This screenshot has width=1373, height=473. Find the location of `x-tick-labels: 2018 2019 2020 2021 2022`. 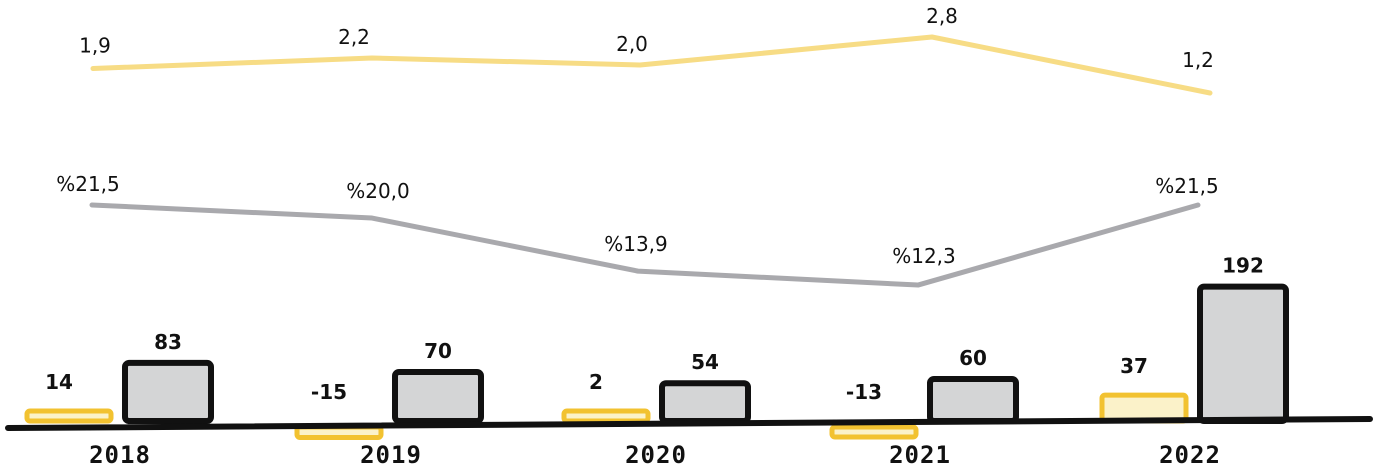

x-tick-labels: 2018 2019 2020 2021 2022 is located at coordinates (655, 455).